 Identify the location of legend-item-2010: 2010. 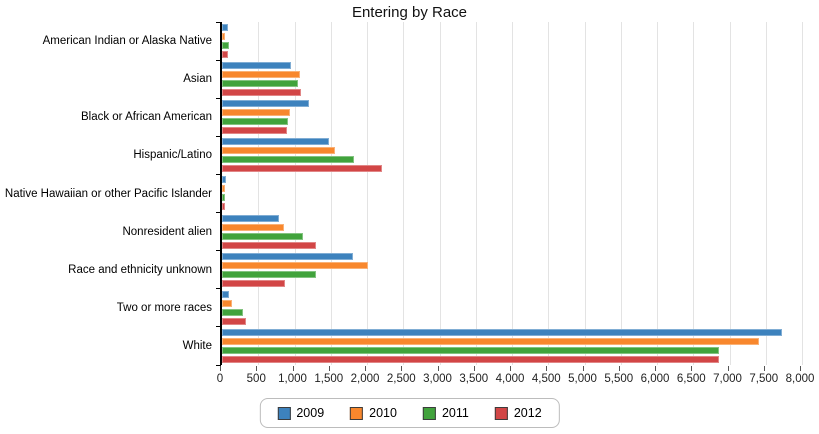
(373, 413).